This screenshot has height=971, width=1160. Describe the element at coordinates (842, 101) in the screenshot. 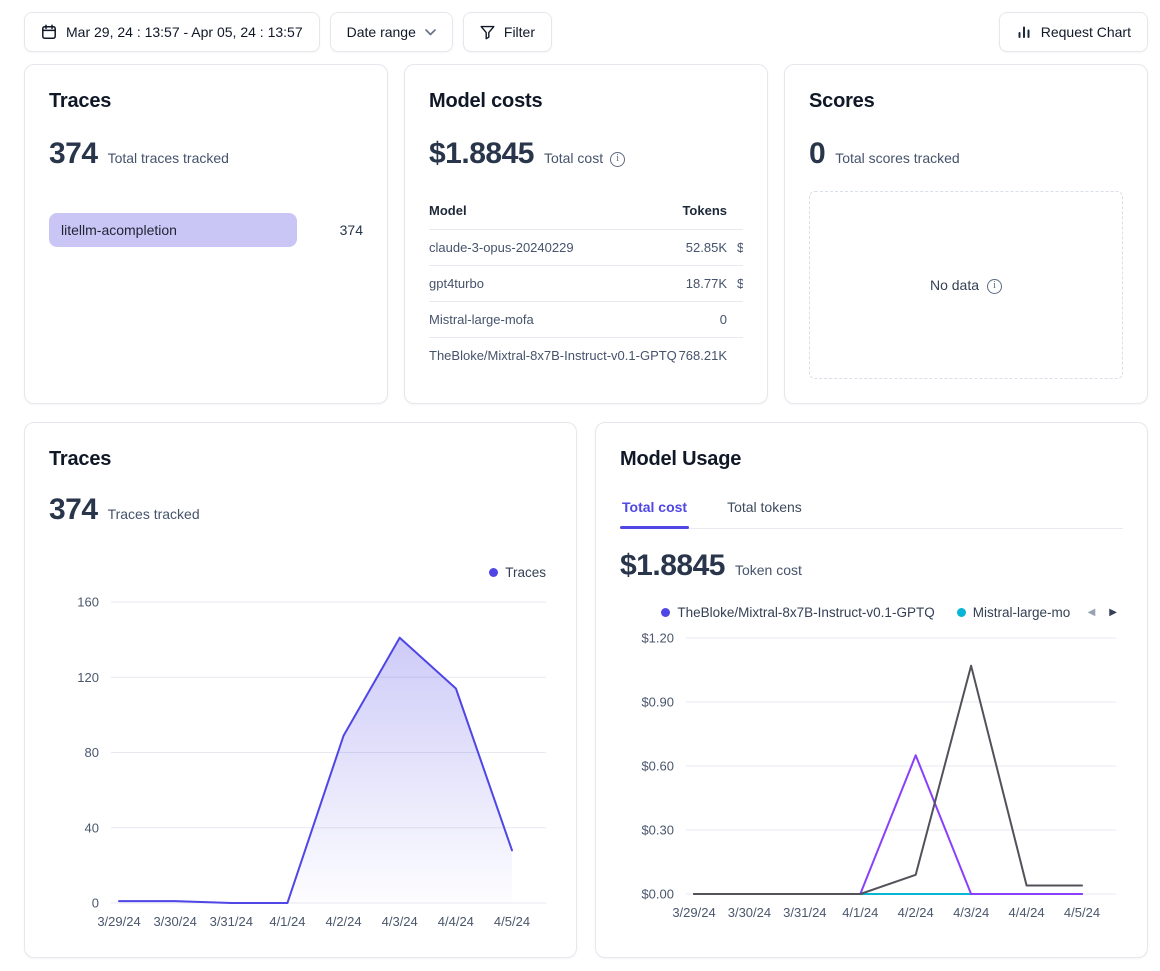

I see `scores-title: Scores` at that location.